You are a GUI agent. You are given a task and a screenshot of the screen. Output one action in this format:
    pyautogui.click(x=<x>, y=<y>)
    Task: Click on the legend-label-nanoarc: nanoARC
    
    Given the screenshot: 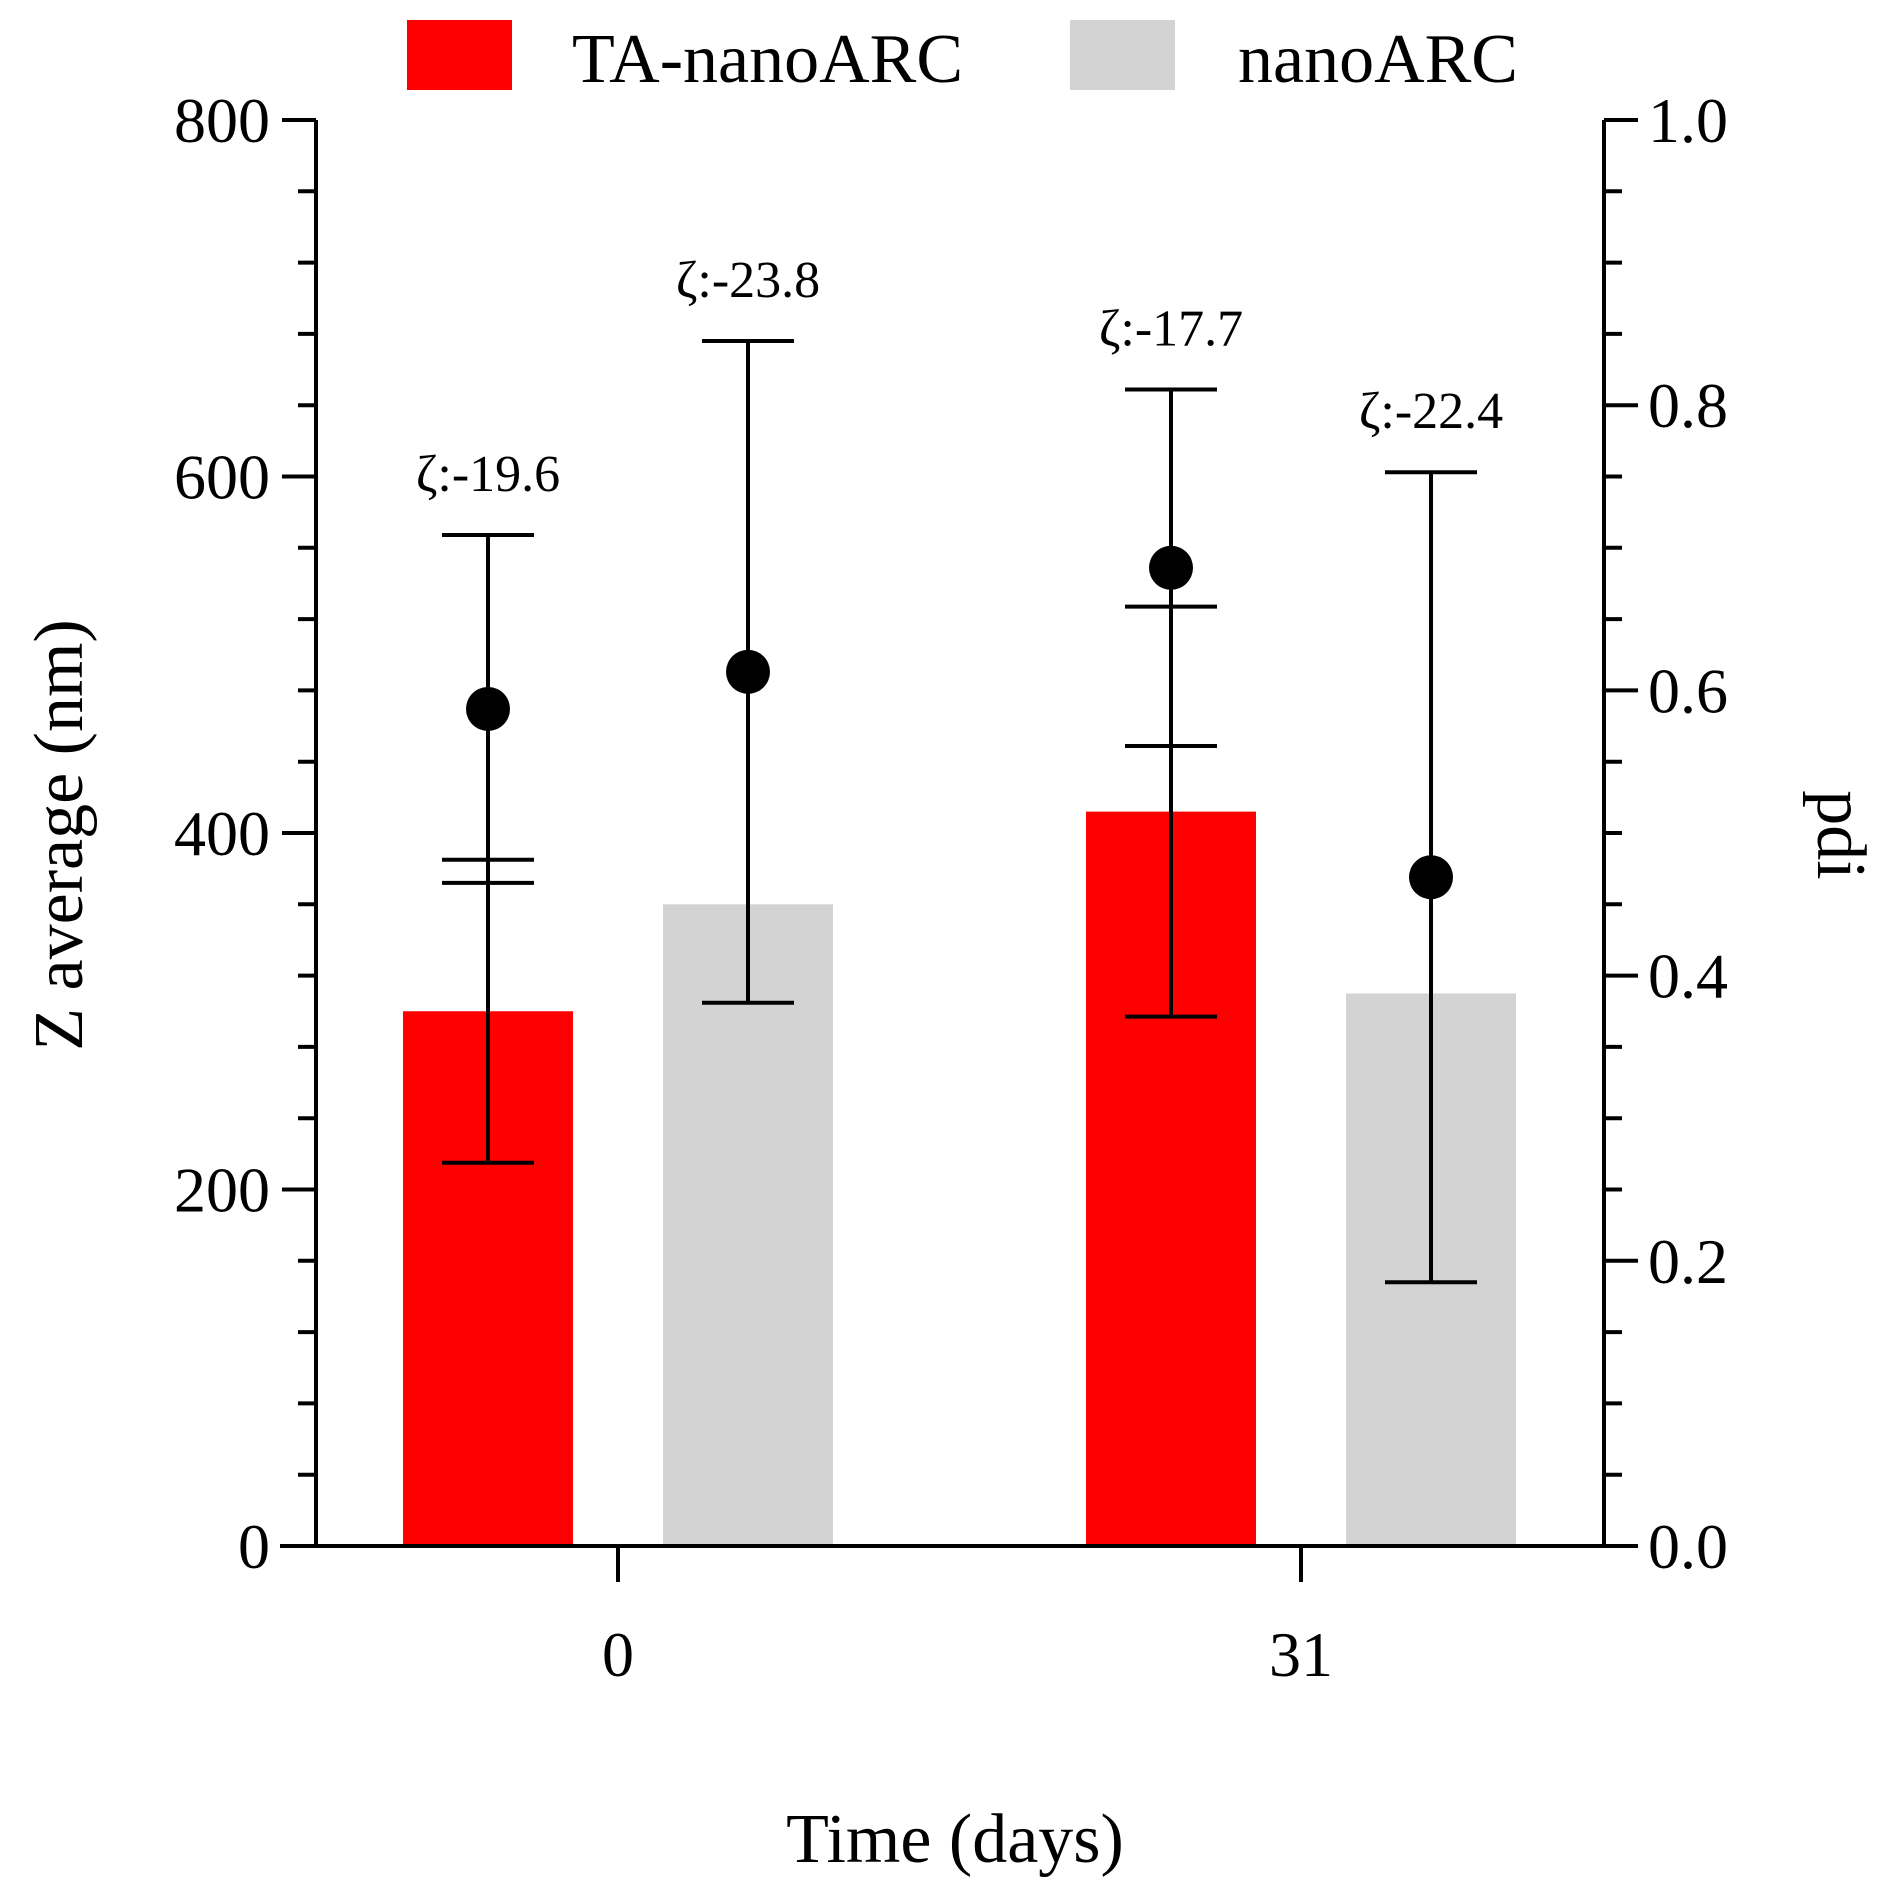 What is the action you would take?
    pyautogui.click(x=1378, y=59)
    